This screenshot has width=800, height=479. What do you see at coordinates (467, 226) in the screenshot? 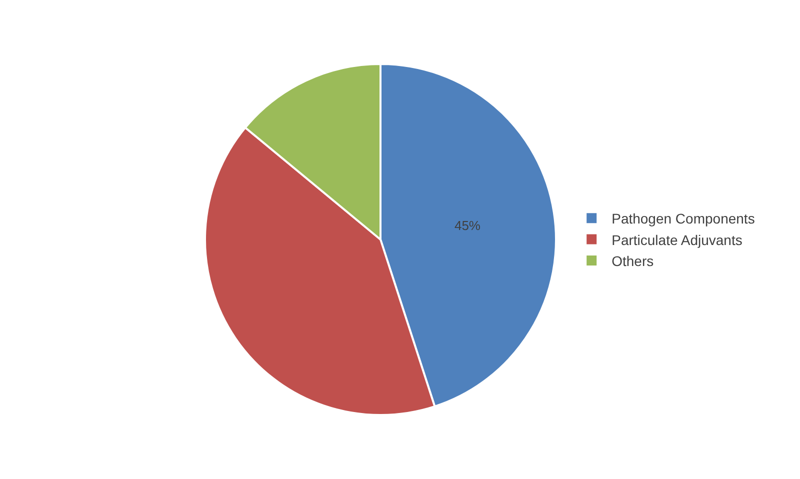
I see `data-label: 45%` at bounding box center [467, 226].